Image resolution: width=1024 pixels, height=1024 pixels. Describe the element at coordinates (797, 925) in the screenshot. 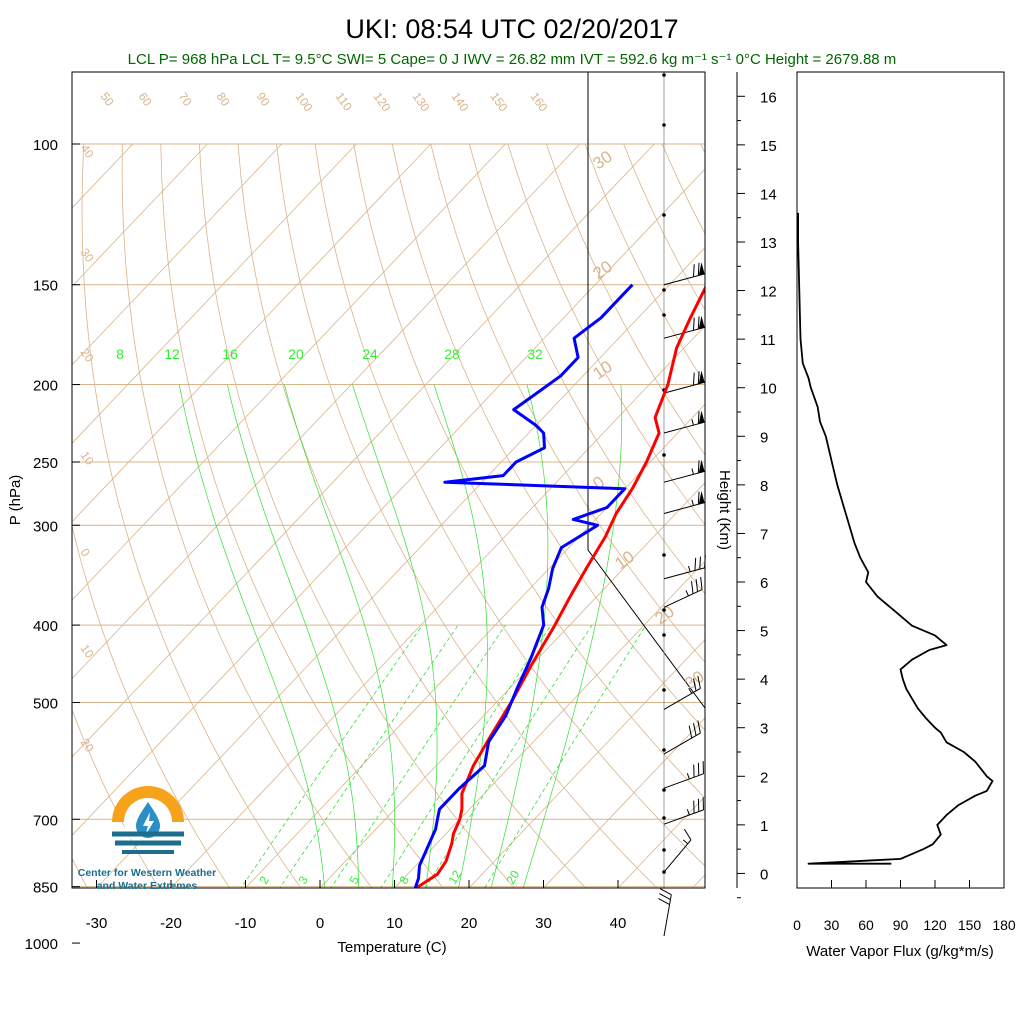

I see `flux-tick-label: 0` at that location.